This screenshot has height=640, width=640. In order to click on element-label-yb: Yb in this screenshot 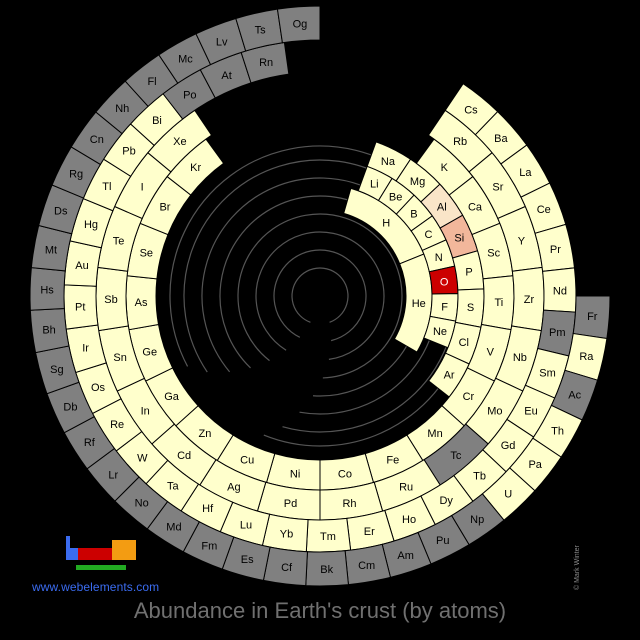, I will do `click(286, 535)`.